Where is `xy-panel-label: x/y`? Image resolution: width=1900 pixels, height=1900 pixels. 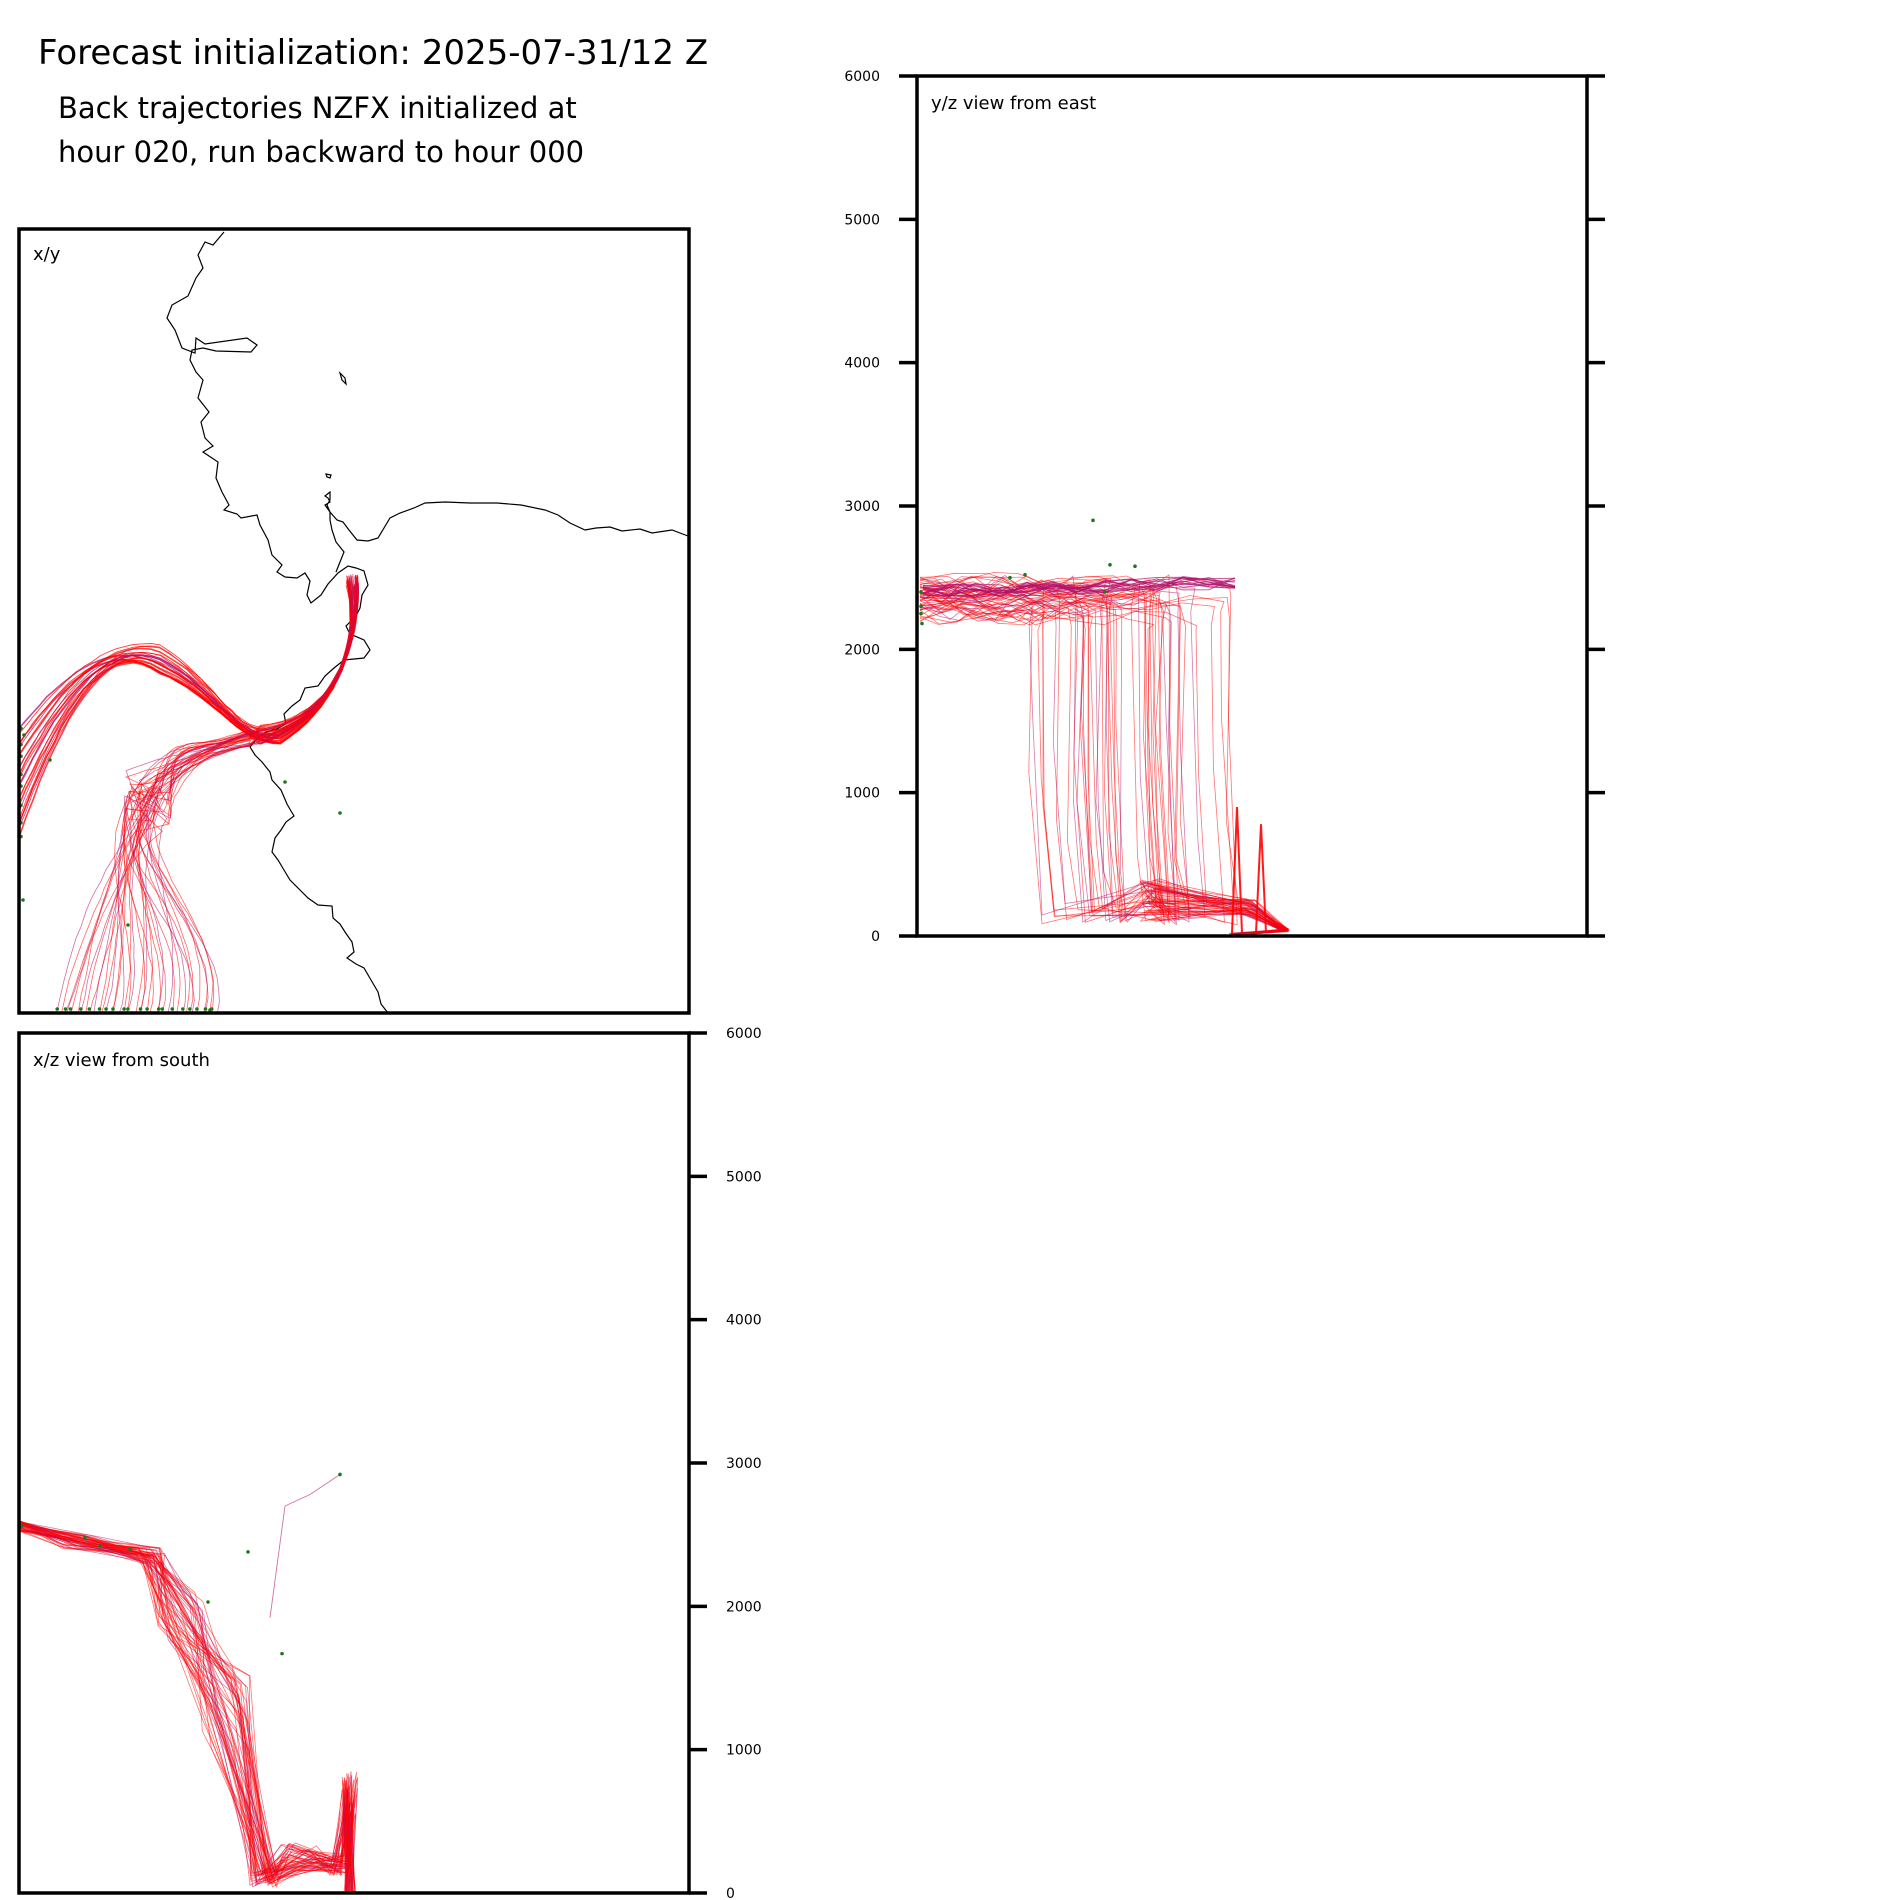 xy-panel-label: x/y is located at coordinates (47, 254).